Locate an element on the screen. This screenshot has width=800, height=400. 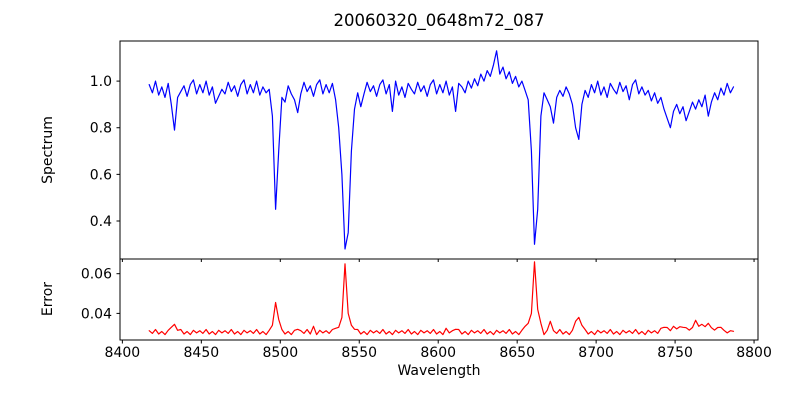
x-tick-label: 8750 is located at coordinates (675, 353).